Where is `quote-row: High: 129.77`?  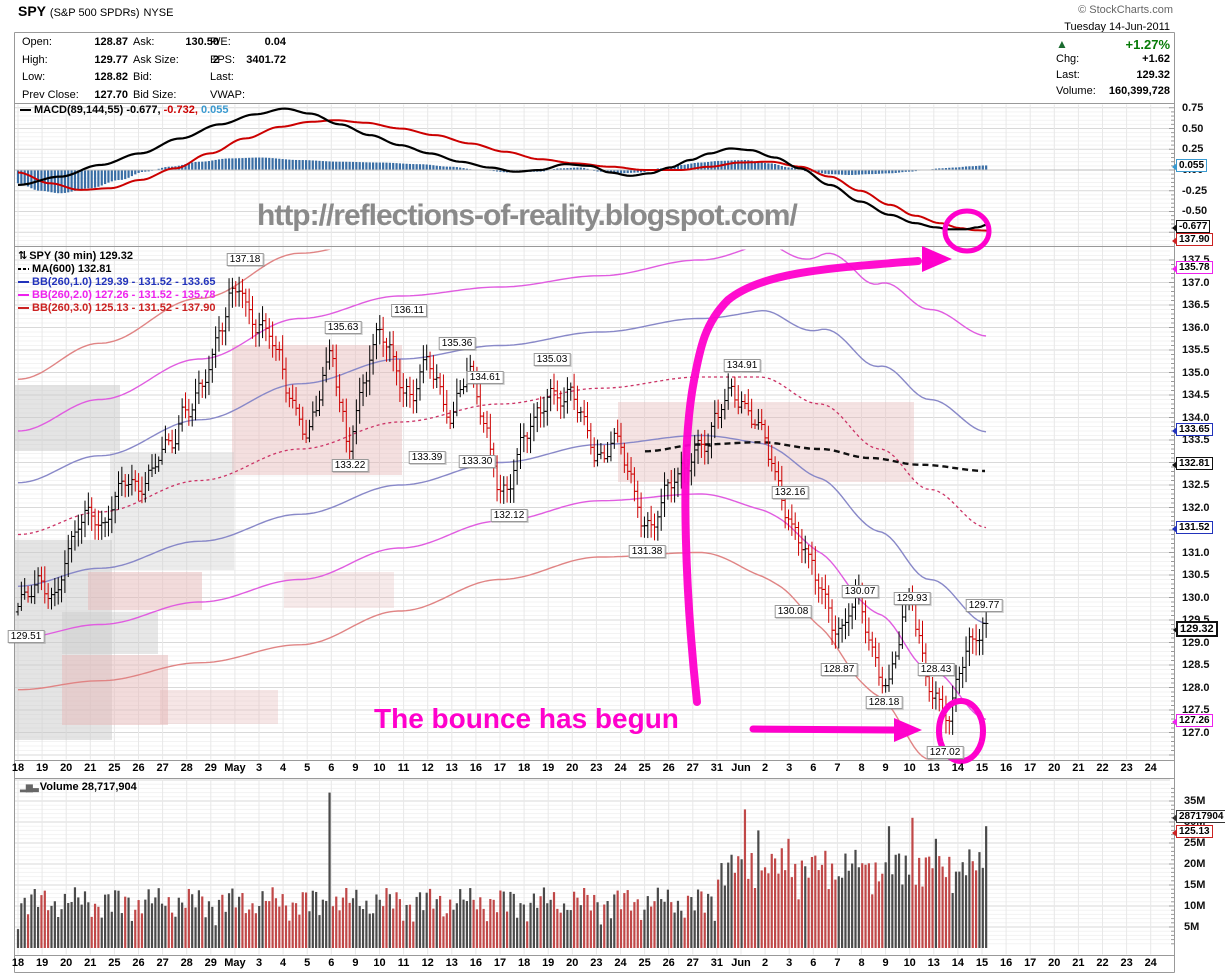 quote-row: High: 129.77 is located at coordinates (75, 63).